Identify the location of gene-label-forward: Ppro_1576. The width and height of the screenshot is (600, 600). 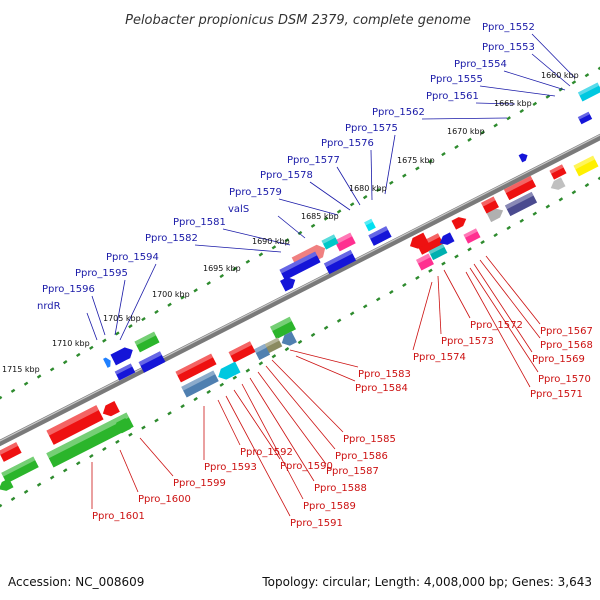
(347, 143).